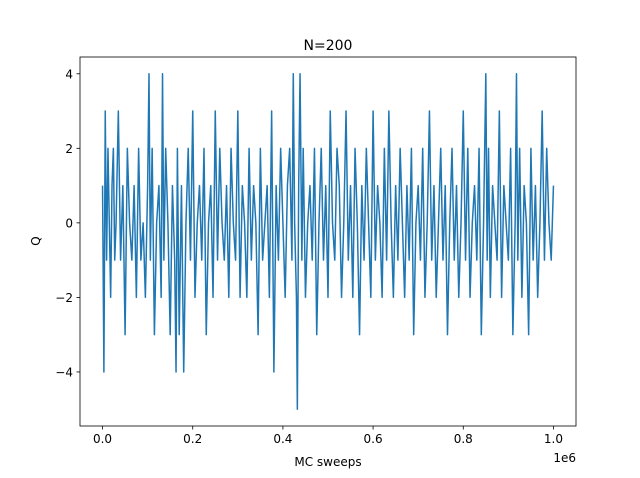  What do you see at coordinates (328, 46) in the screenshot?
I see `chart-title: N=200` at bounding box center [328, 46].